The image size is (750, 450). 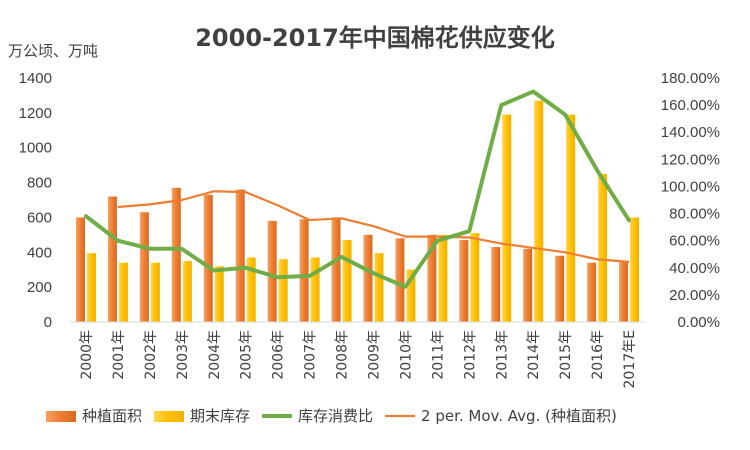 I want to click on x-tick-label: 2011年, so click(x=438, y=355).